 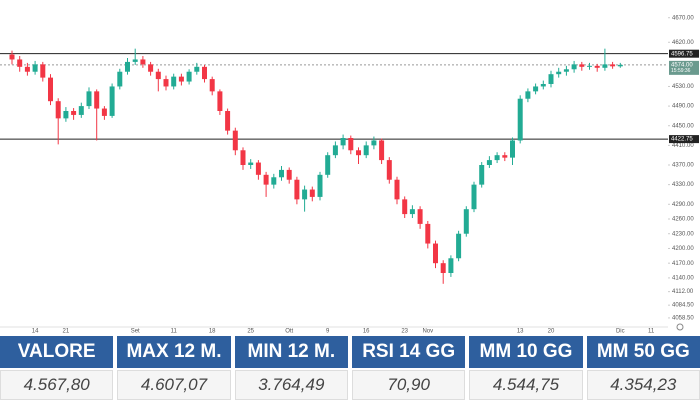 What do you see at coordinates (551, 332) in the screenshot?
I see `x-tick-label: 20` at bounding box center [551, 332].